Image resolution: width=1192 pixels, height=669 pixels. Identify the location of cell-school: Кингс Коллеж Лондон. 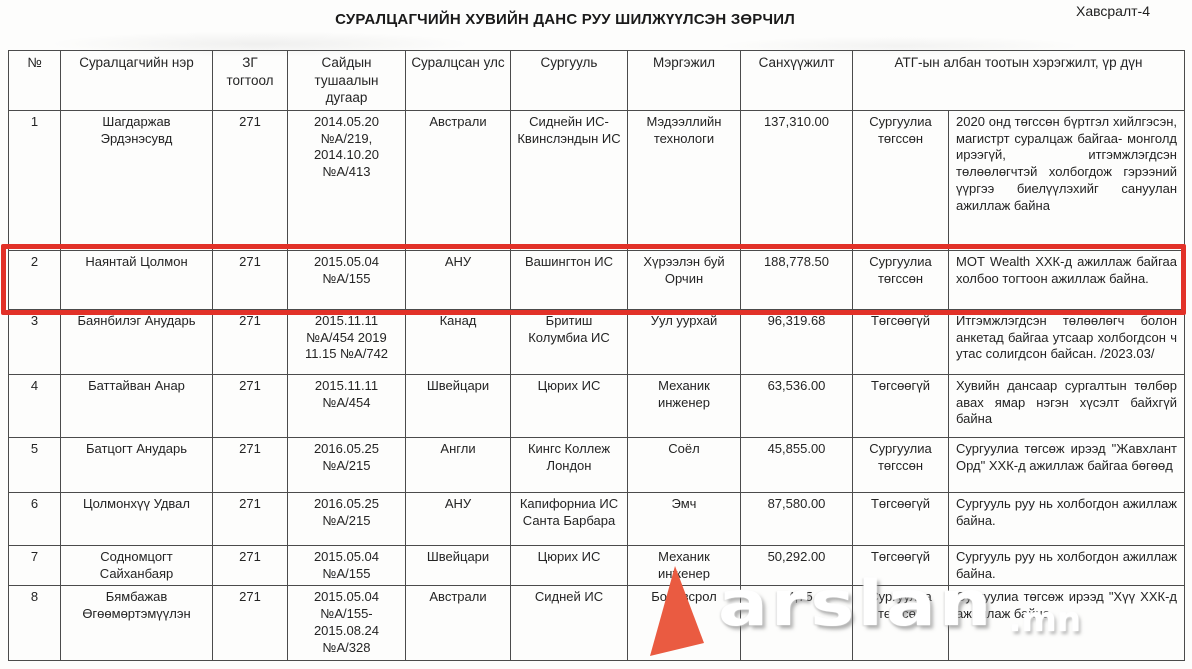
(569, 464).